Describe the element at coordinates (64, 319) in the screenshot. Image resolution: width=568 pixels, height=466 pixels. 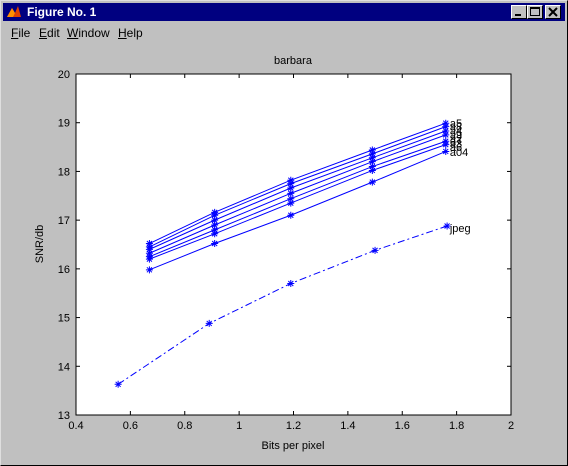
I see `y-tick-label: 15` at that location.